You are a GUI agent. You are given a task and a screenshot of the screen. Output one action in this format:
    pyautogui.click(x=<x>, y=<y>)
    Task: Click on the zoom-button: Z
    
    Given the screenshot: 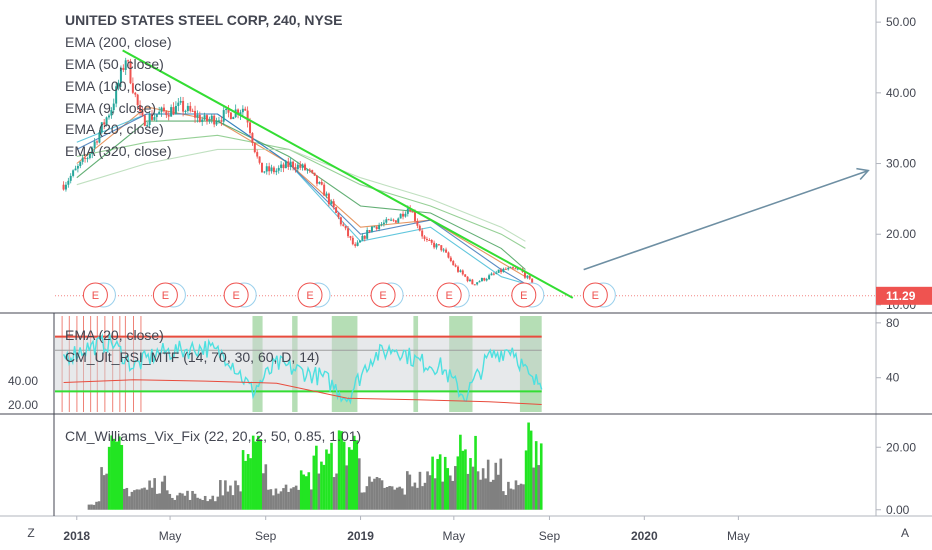 What is the action you would take?
    pyautogui.click(x=31, y=533)
    